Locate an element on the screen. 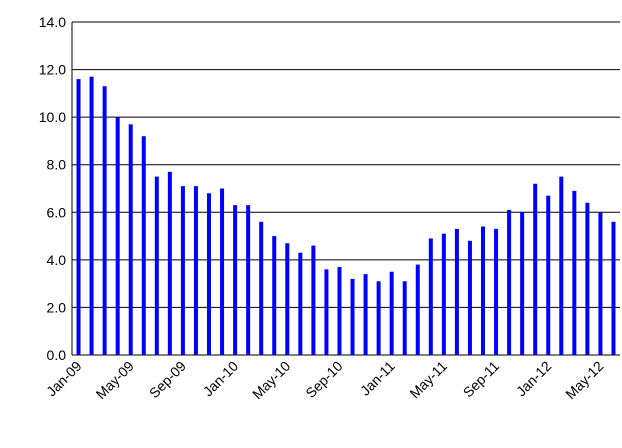 This screenshot has width=622, height=448. x-tick-label: Jan-10 is located at coordinates (221, 379).